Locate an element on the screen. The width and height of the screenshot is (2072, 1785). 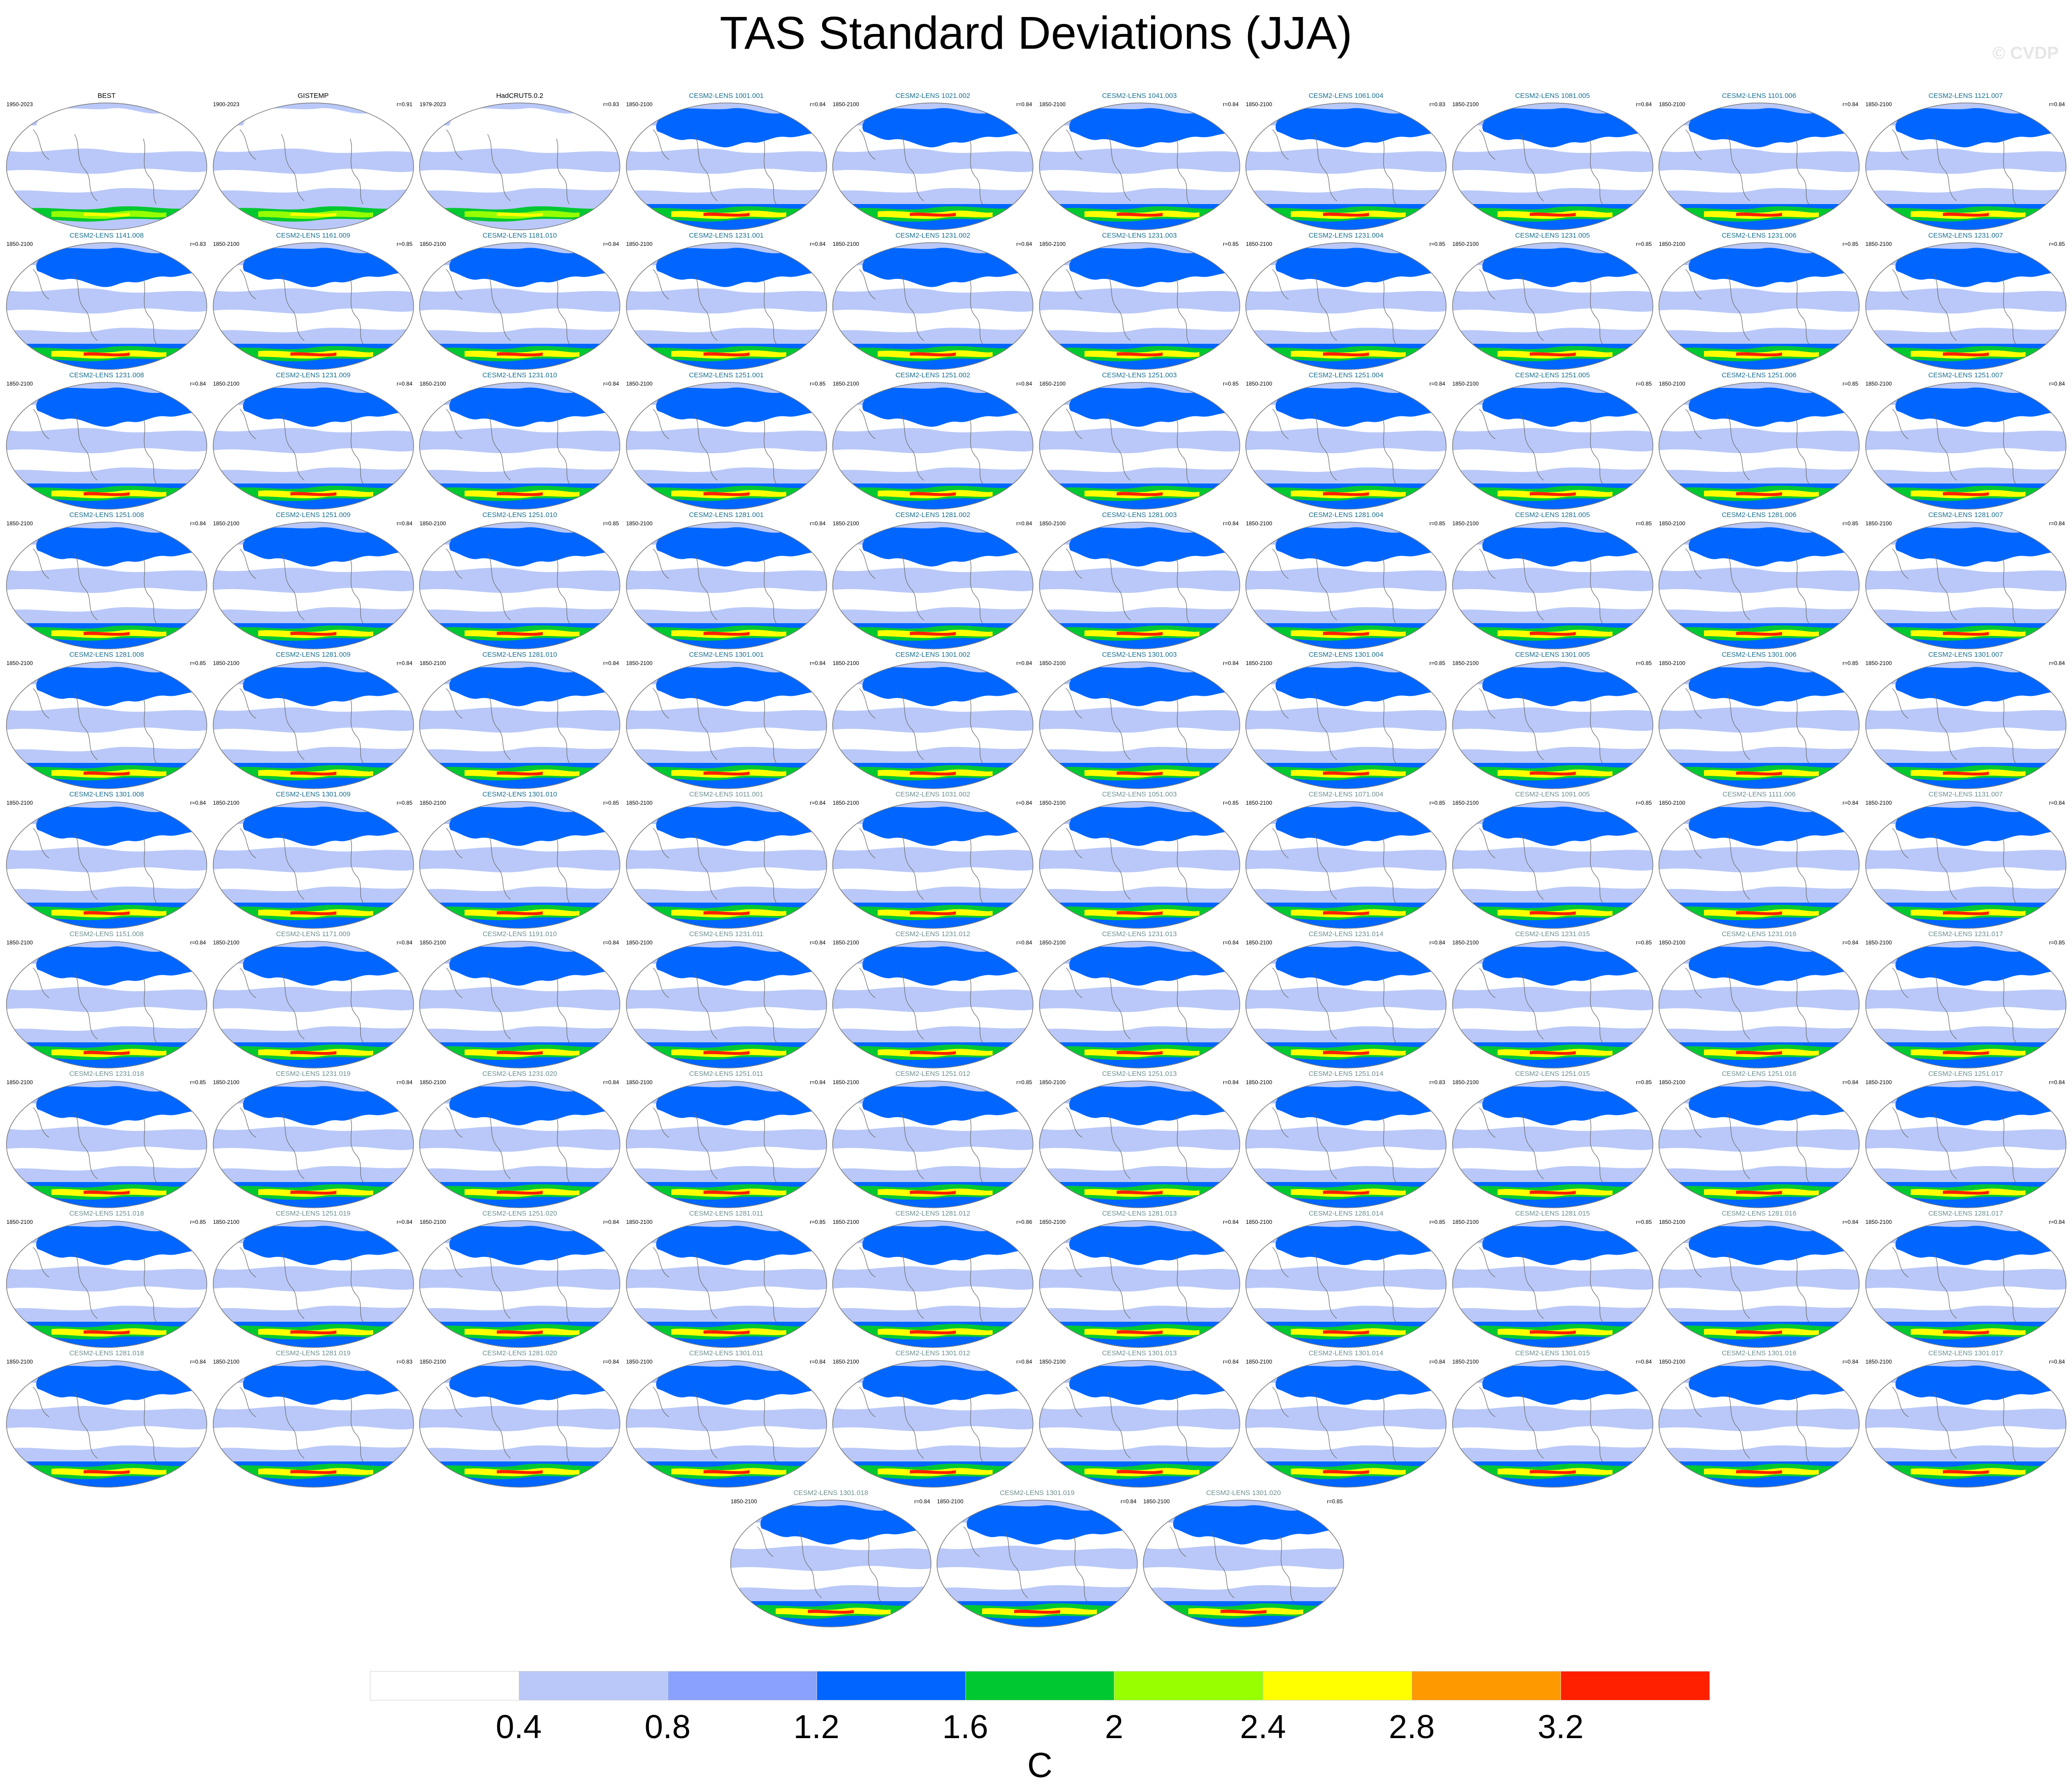
map-panel-51: CESM2-LENS 1301.009 1850-2100 r=0.85 is located at coordinates (313, 860).